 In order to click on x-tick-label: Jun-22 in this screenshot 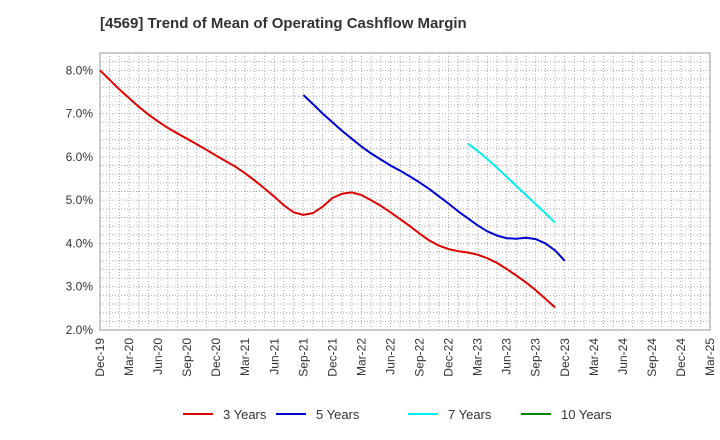, I will do `click(390, 356)`.